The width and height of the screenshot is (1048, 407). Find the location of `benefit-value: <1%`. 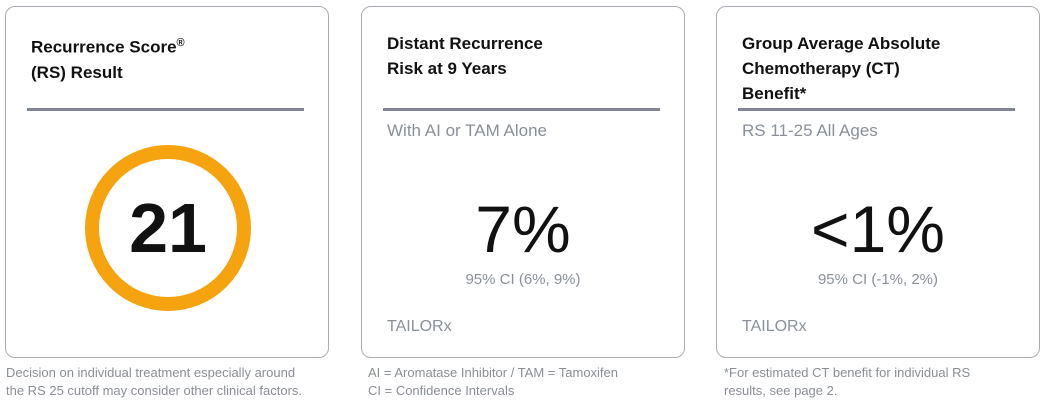

benefit-value: <1% is located at coordinates (878, 229).